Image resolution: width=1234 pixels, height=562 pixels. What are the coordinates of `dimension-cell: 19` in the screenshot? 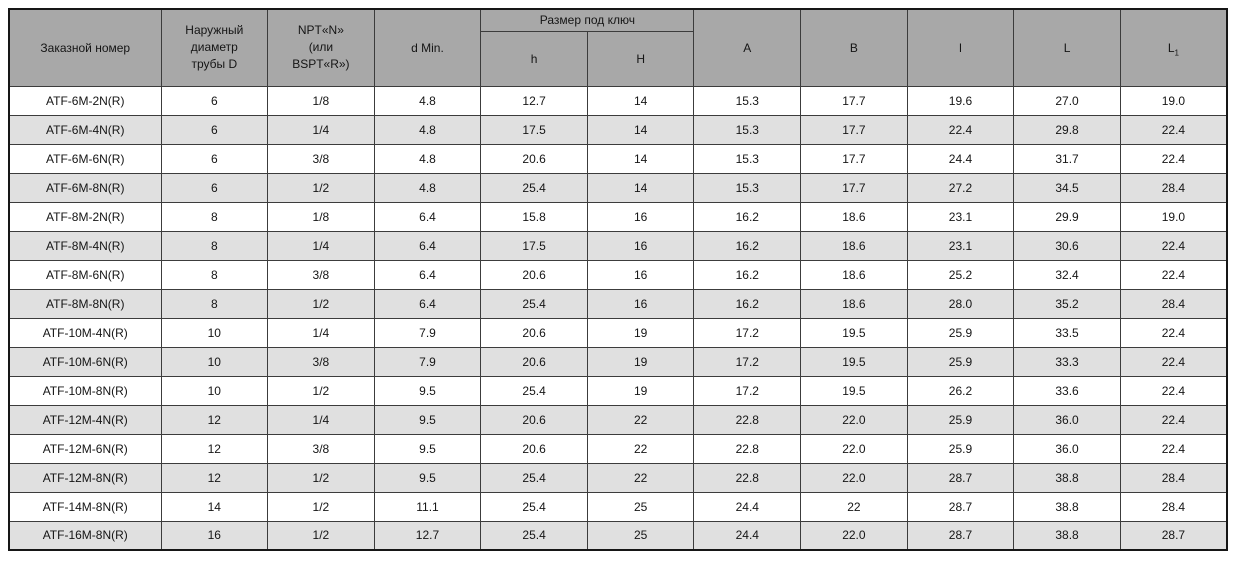 It's located at (640, 390).